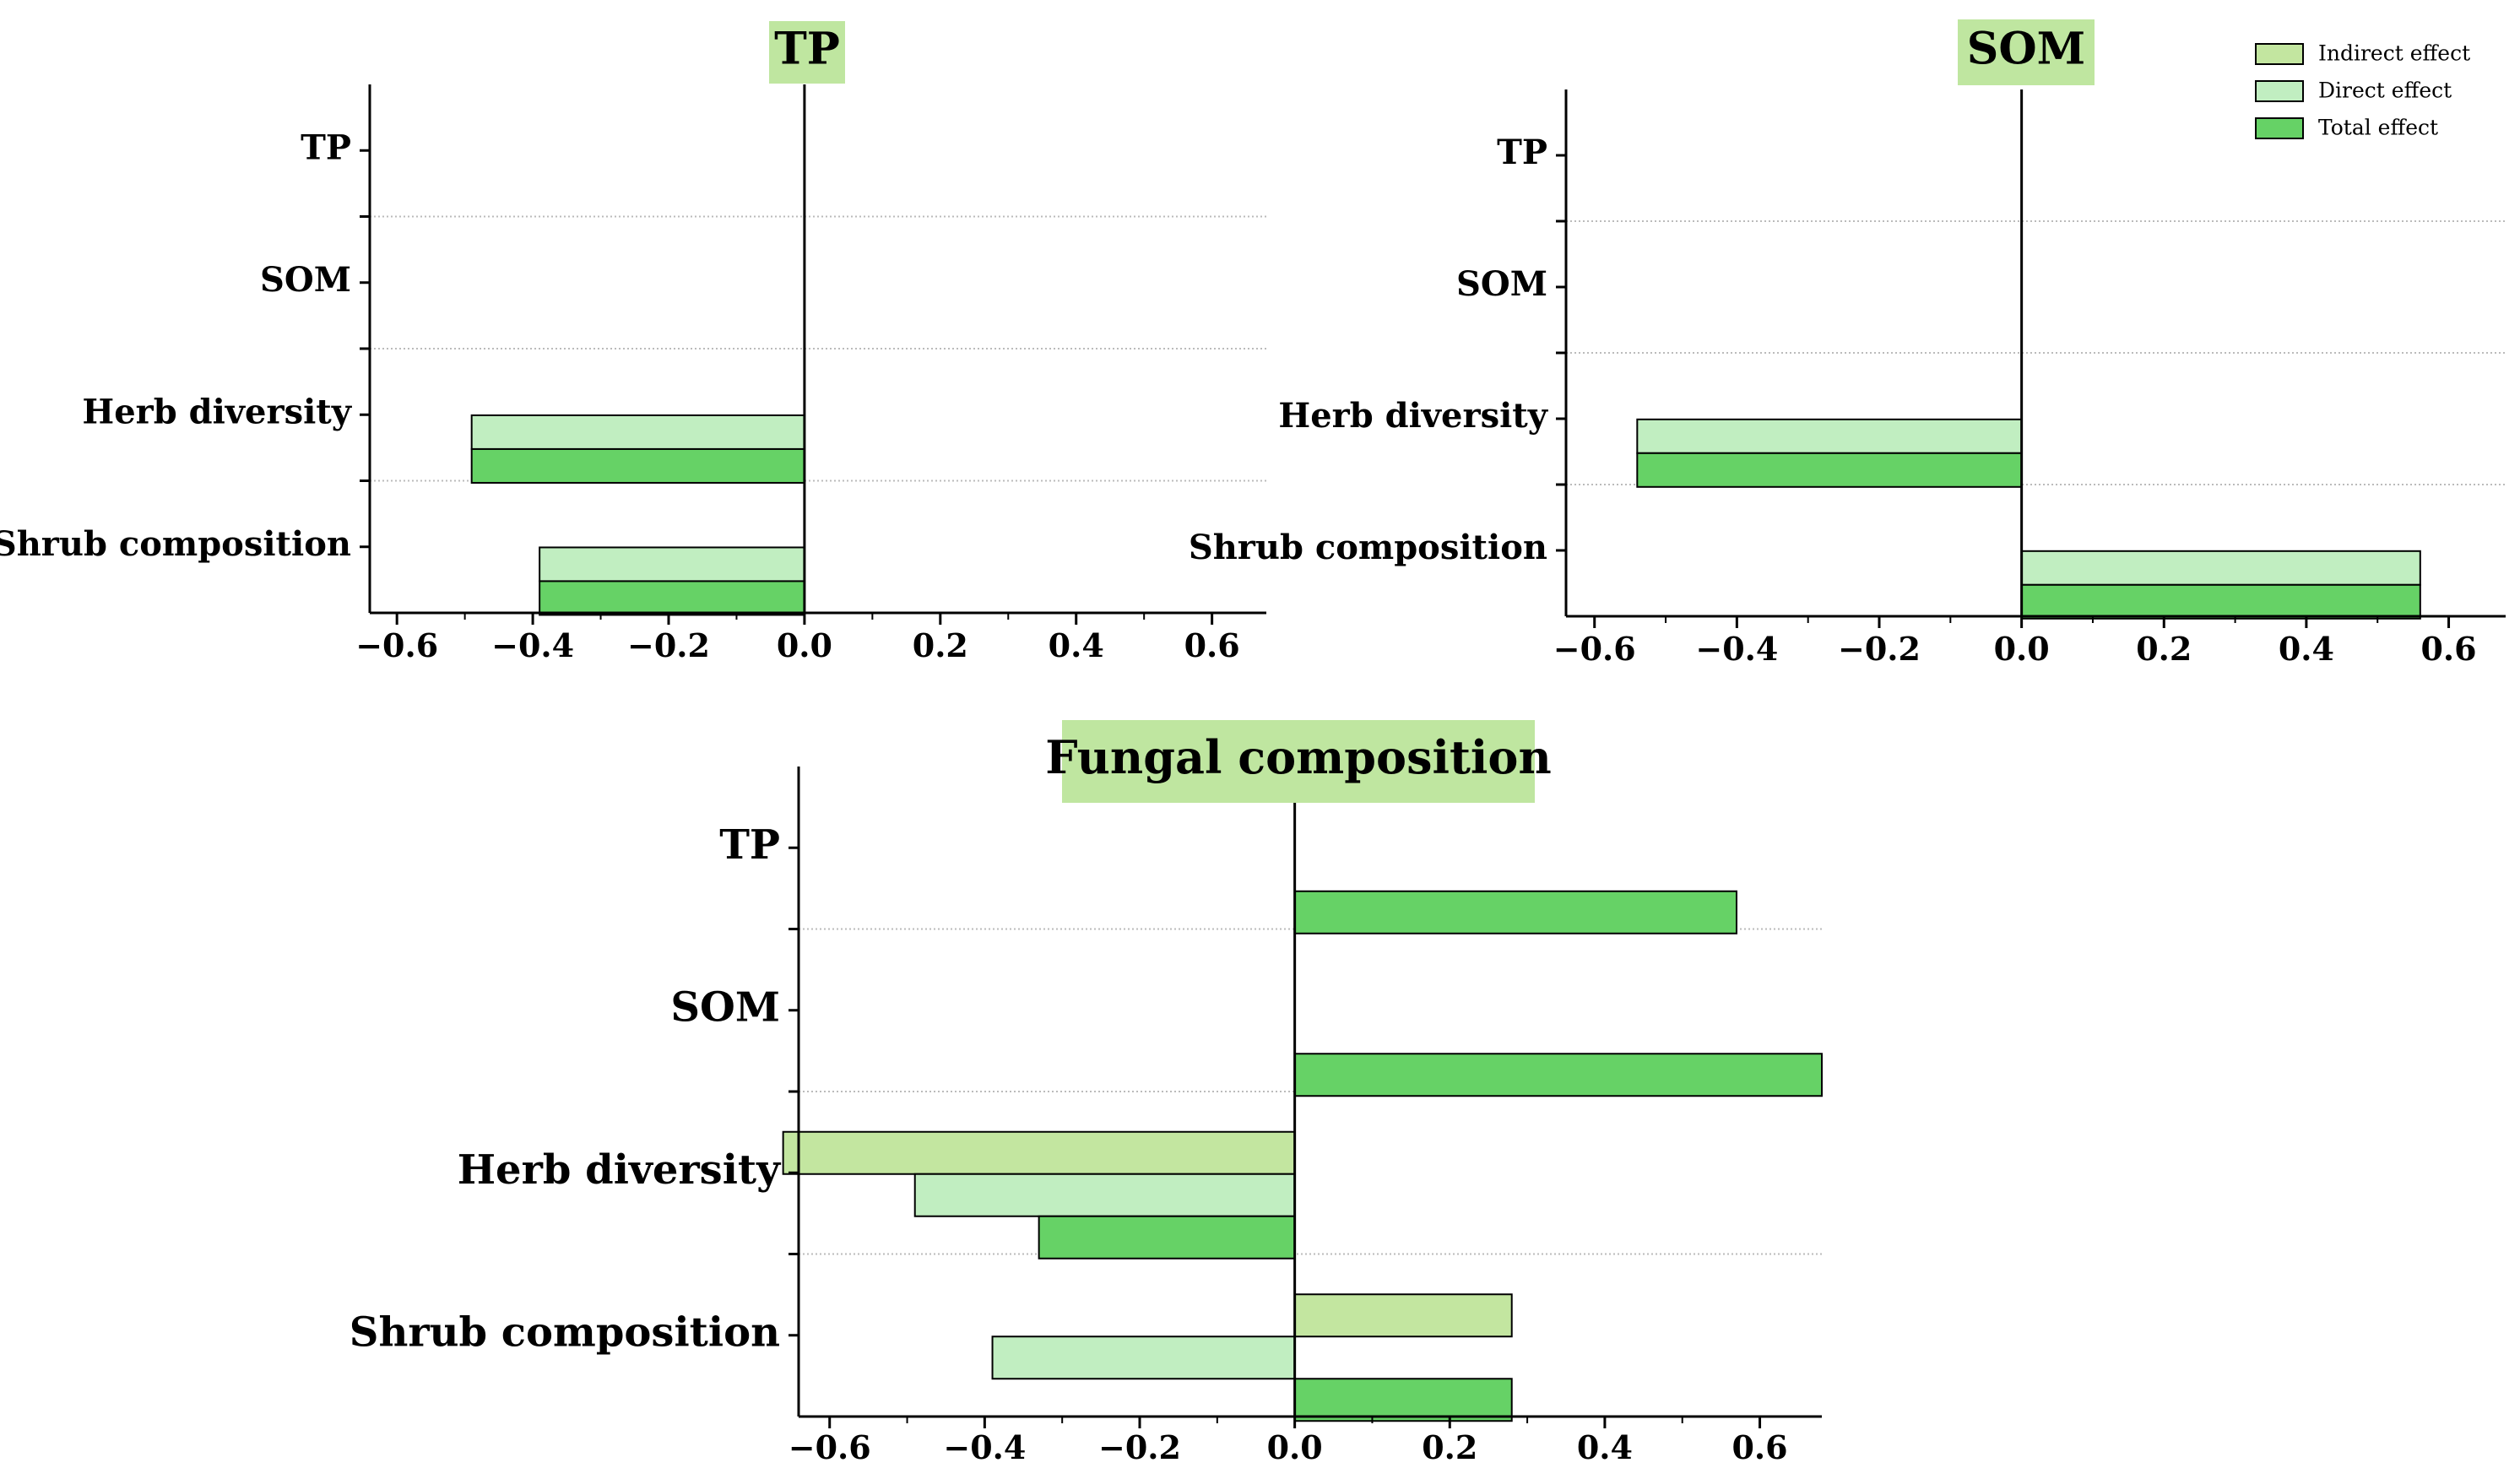 Image resolution: width=2520 pixels, height=1479 pixels. Describe the element at coordinates (1558, 1075) in the screenshot. I see `bar-total-effect-som` at that location.